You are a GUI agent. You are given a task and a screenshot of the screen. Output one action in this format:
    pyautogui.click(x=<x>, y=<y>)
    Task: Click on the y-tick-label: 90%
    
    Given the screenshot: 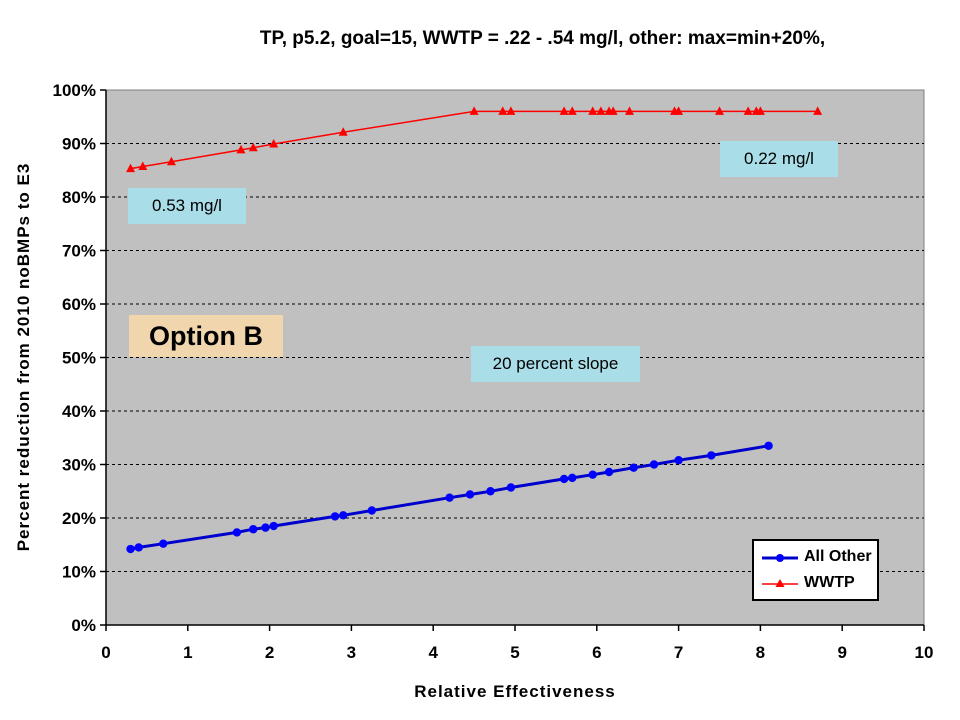 What is the action you would take?
    pyautogui.click(x=79, y=144)
    